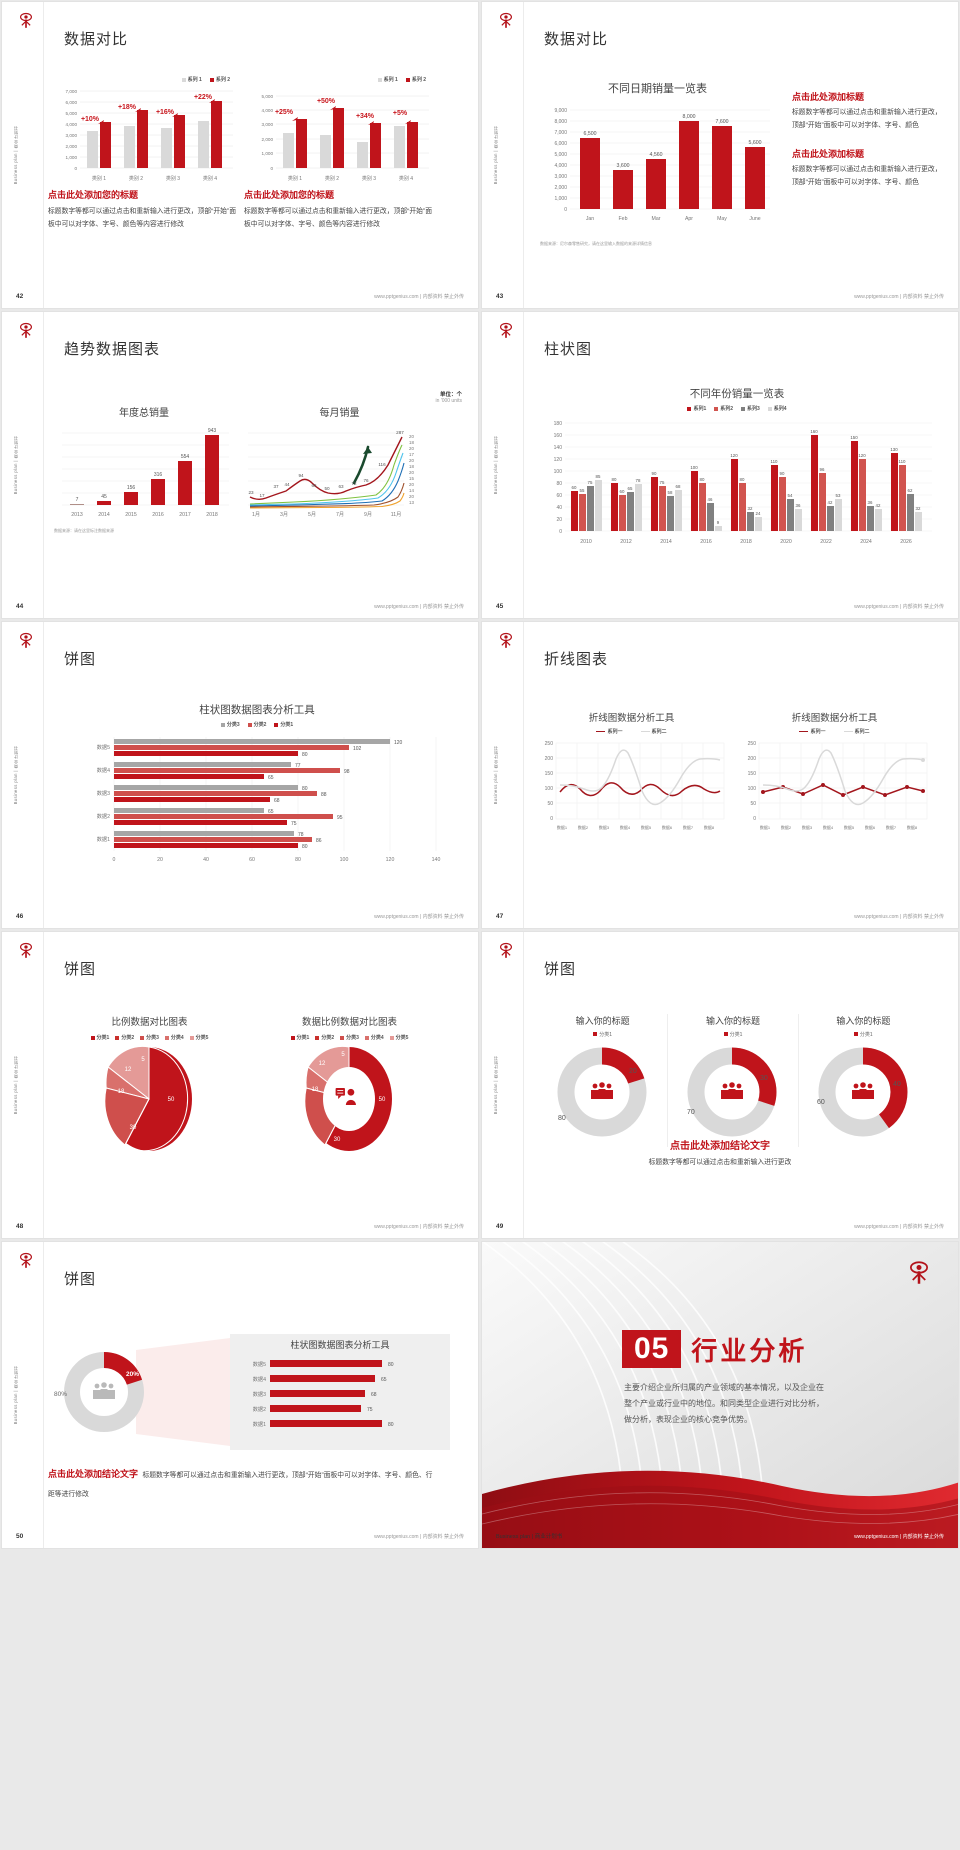  Describe the element at coordinates (326, 101) in the screenshot. I see `svg-text: +50%` at that location.